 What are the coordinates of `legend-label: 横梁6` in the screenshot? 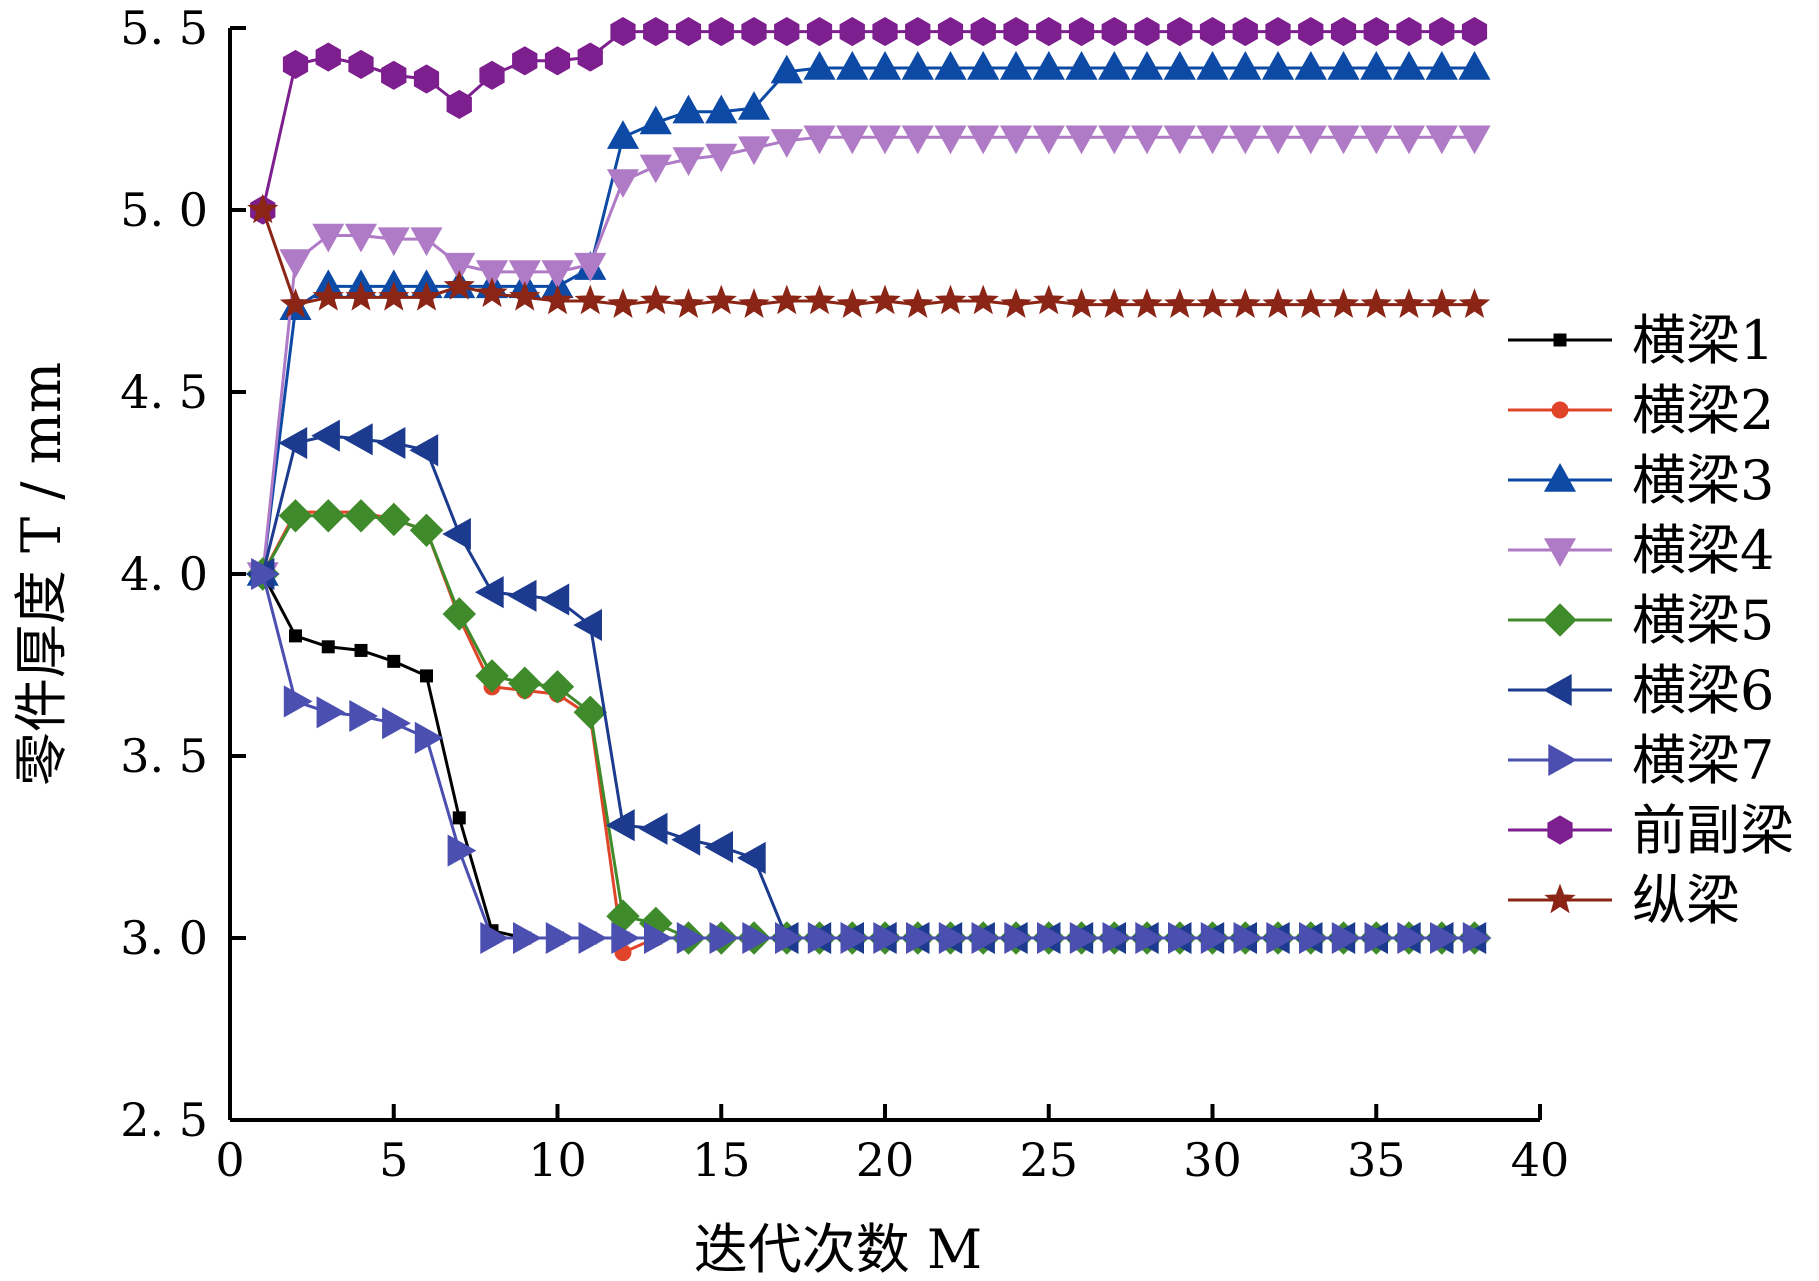 It's located at (1703, 690).